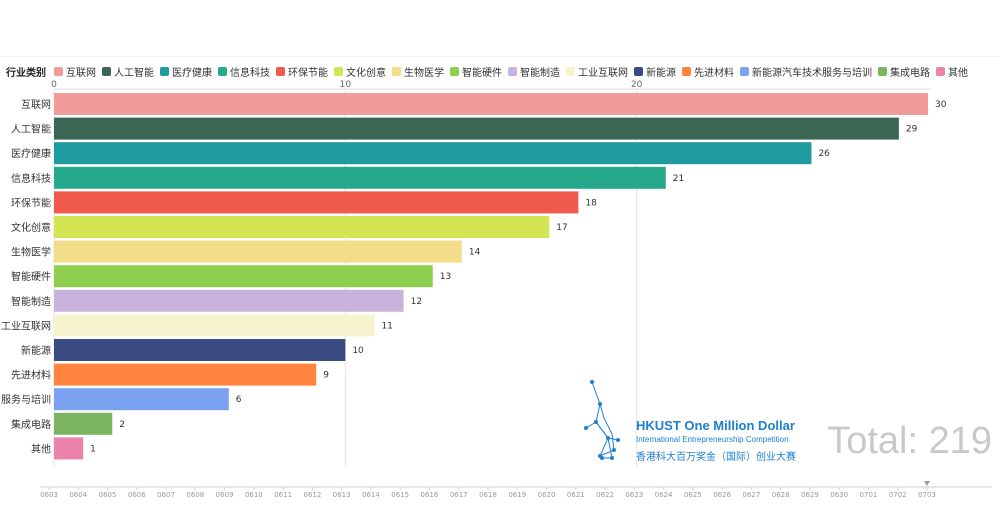 This screenshot has height=516, width=1000. I want to click on timeline-tick-label: 0616, so click(430, 495).